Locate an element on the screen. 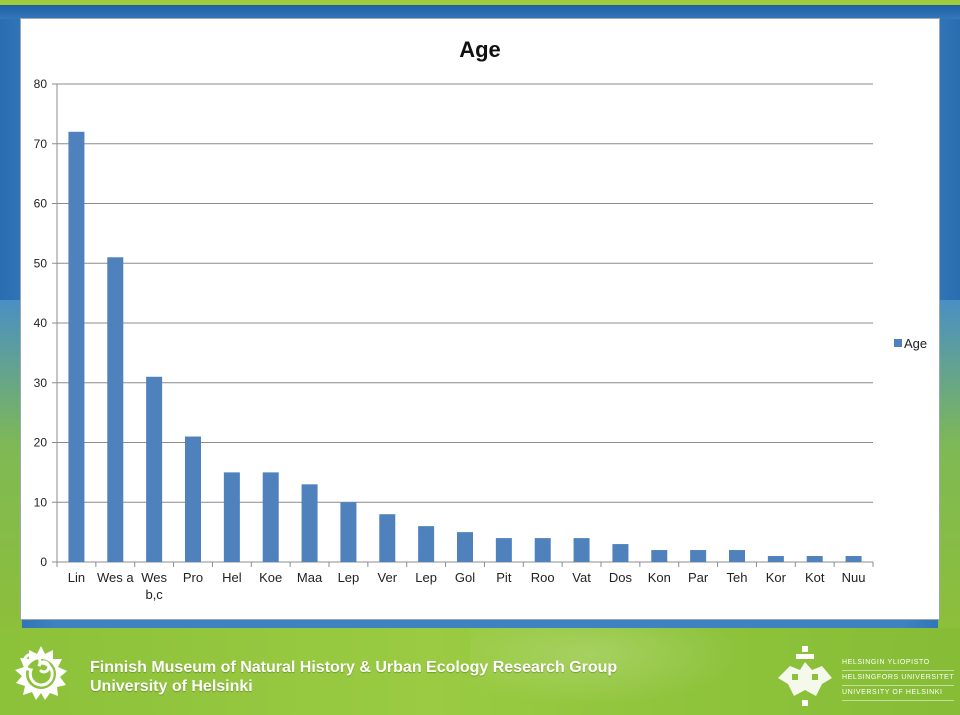 The width and height of the screenshot is (960, 715). x-category-label: Maa is located at coordinates (310, 577).